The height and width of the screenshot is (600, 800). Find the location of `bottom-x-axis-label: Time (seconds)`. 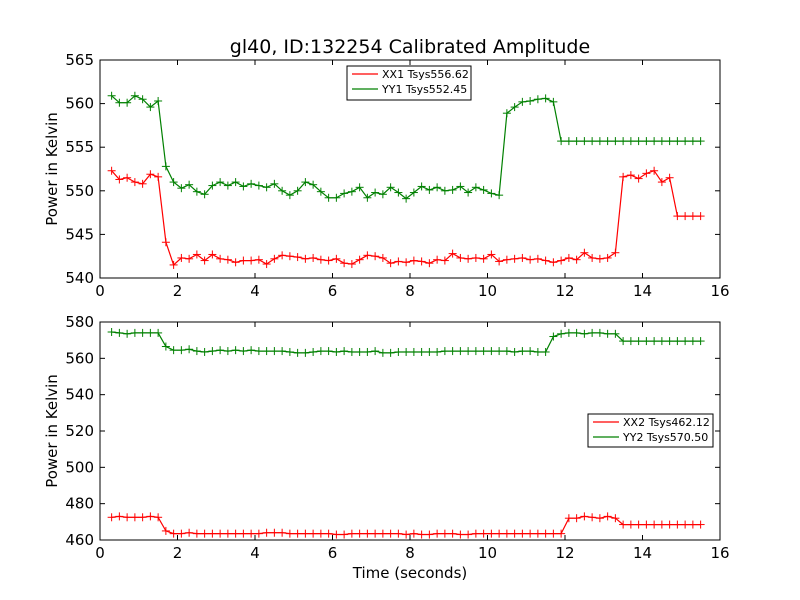

bottom-x-axis-label: Time (seconds) is located at coordinates (410, 573).